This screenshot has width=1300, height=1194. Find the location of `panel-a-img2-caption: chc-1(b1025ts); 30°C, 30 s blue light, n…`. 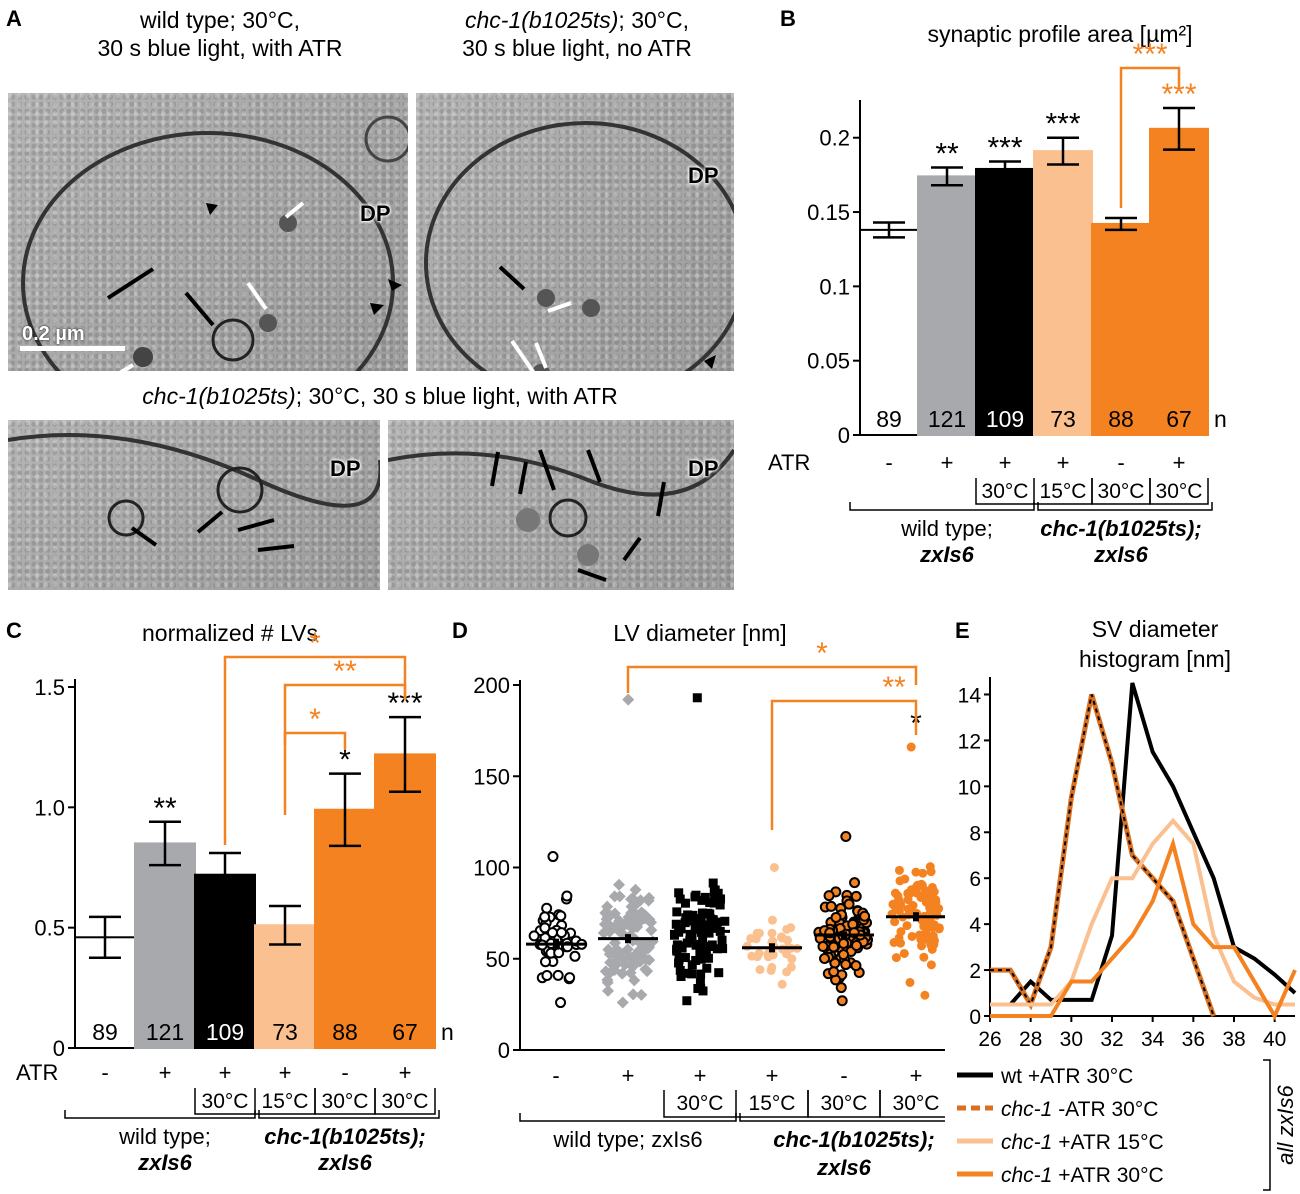

panel-a-img2-caption: chc-1(b1025ts); 30°C, 30 s blue light, n… is located at coordinates (577, 34).